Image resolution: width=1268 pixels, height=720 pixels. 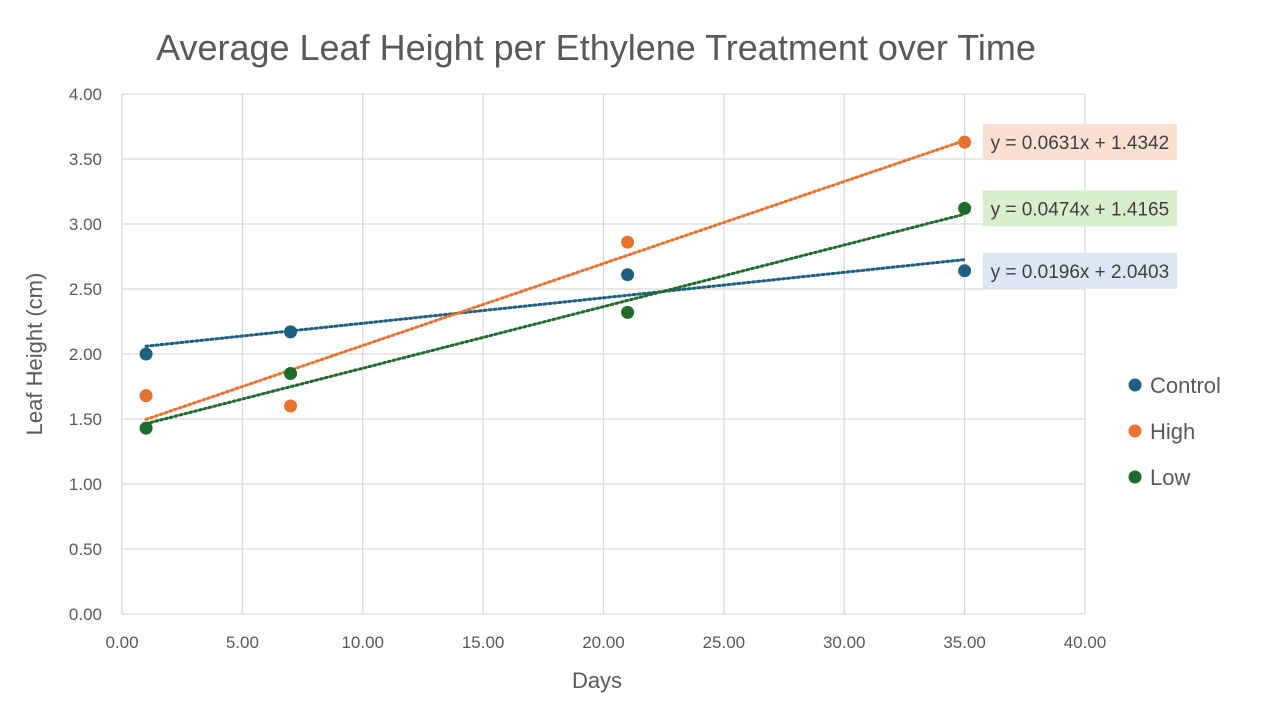 I want to click on legend-label-high: High, so click(x=1172, y=431).